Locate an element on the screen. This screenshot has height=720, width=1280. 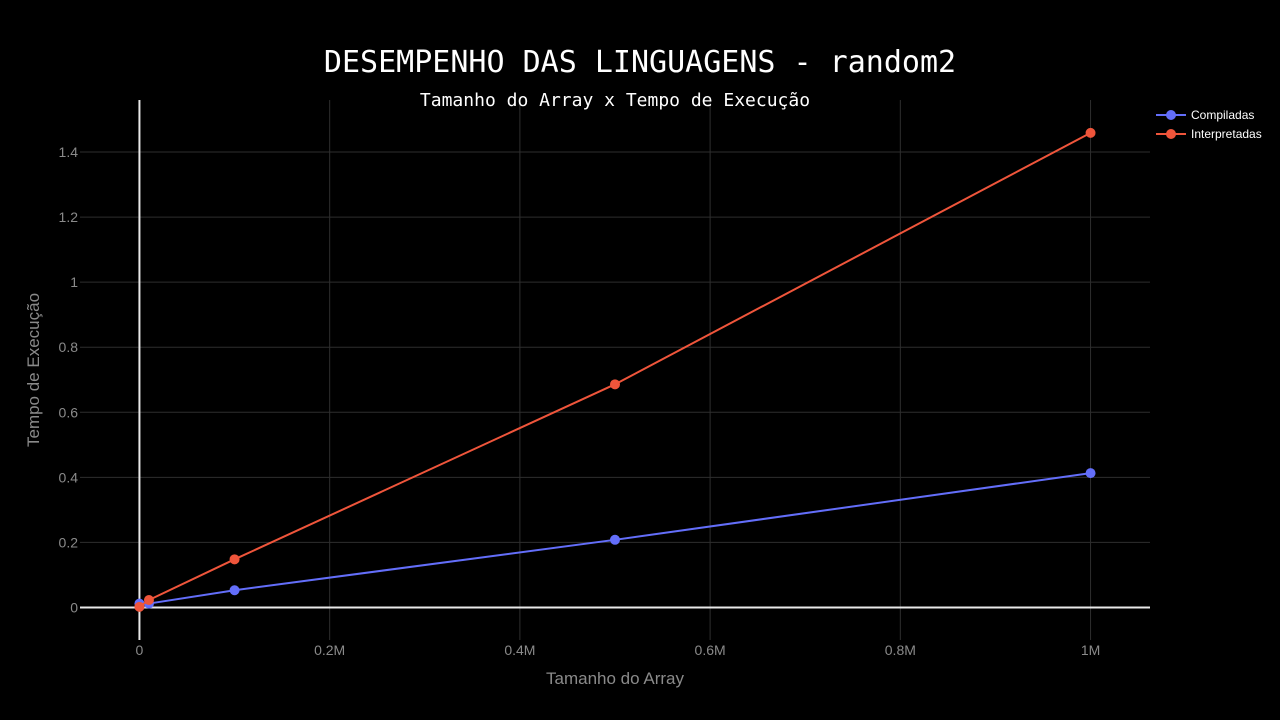
y-tick-label: 1 is located at coordinates (74, 282).